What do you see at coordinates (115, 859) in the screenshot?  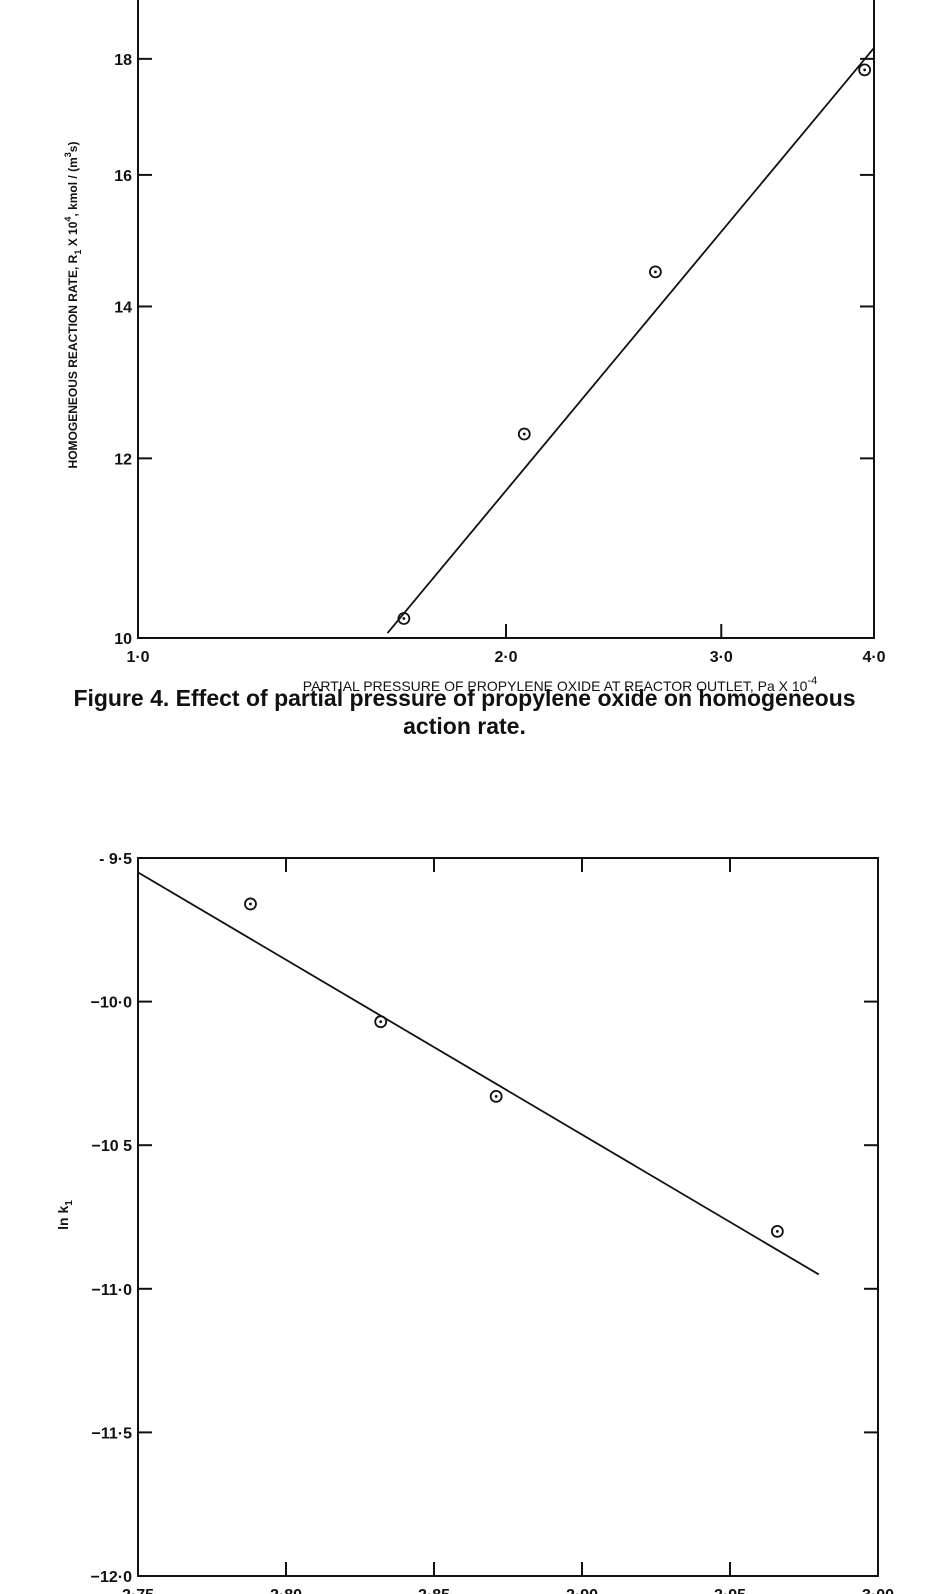 I see `chart2-y-tick-label: - 9·5` at bounding box center [115, 859].